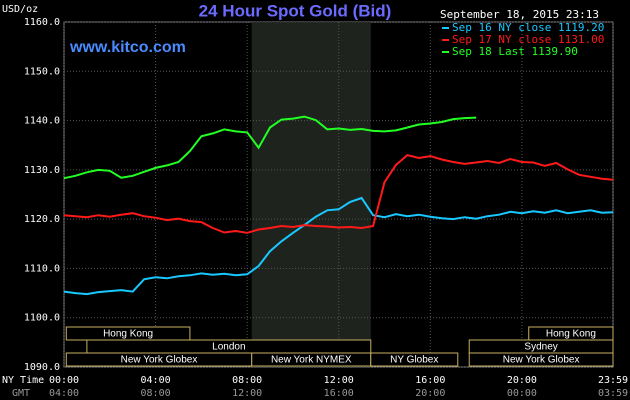  Describe the element at coordinates (156, 393) in the screenshot. I see `x2-tick-label: 08:00` at that location.